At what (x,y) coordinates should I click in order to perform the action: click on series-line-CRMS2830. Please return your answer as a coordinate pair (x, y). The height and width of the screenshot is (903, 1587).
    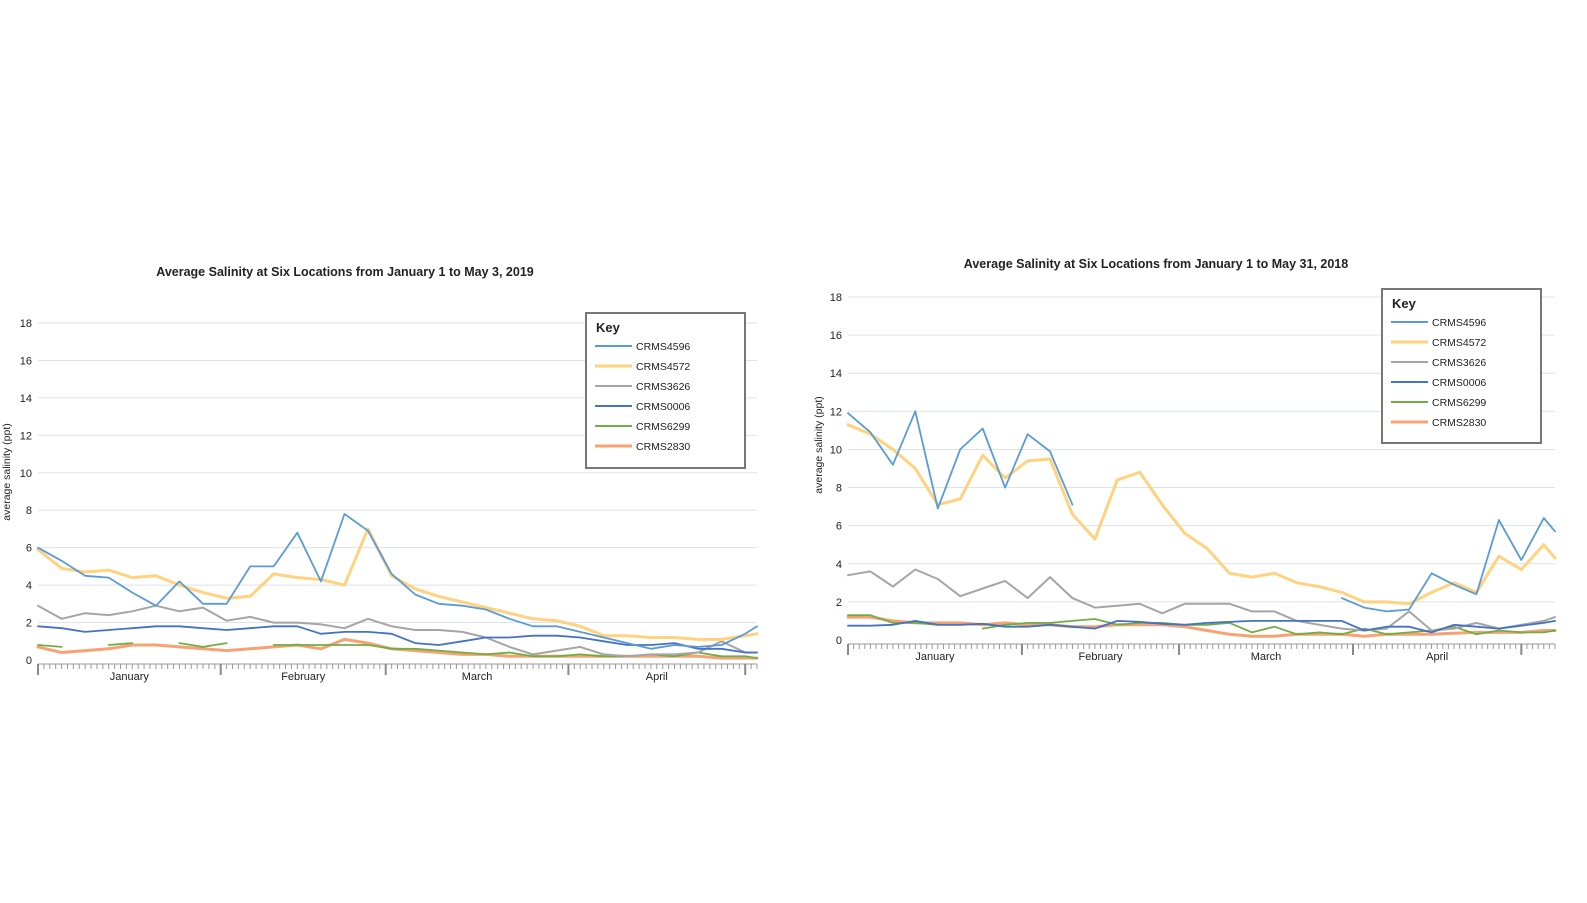
    Looking at the image, I should click on (1201, 626).